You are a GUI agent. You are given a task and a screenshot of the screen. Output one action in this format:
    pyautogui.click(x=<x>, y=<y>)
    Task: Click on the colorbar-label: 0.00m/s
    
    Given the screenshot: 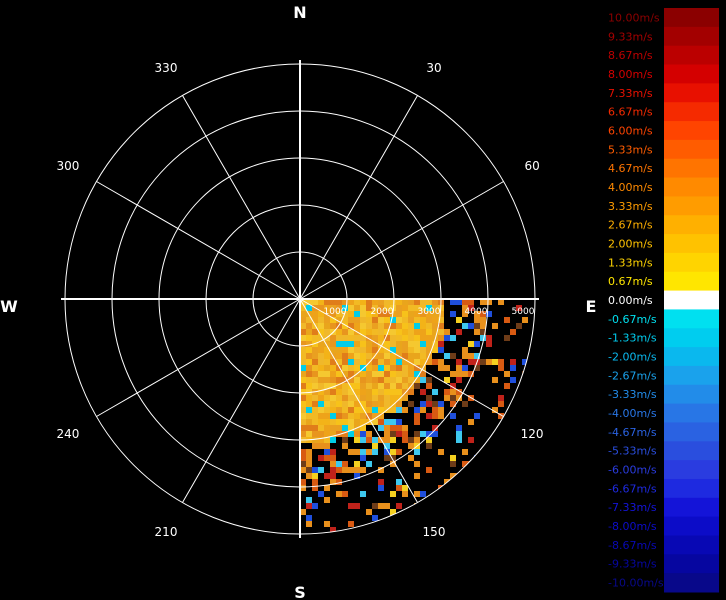 What is the action you would take?
    pyautogui.click(x=630, y=300)
    